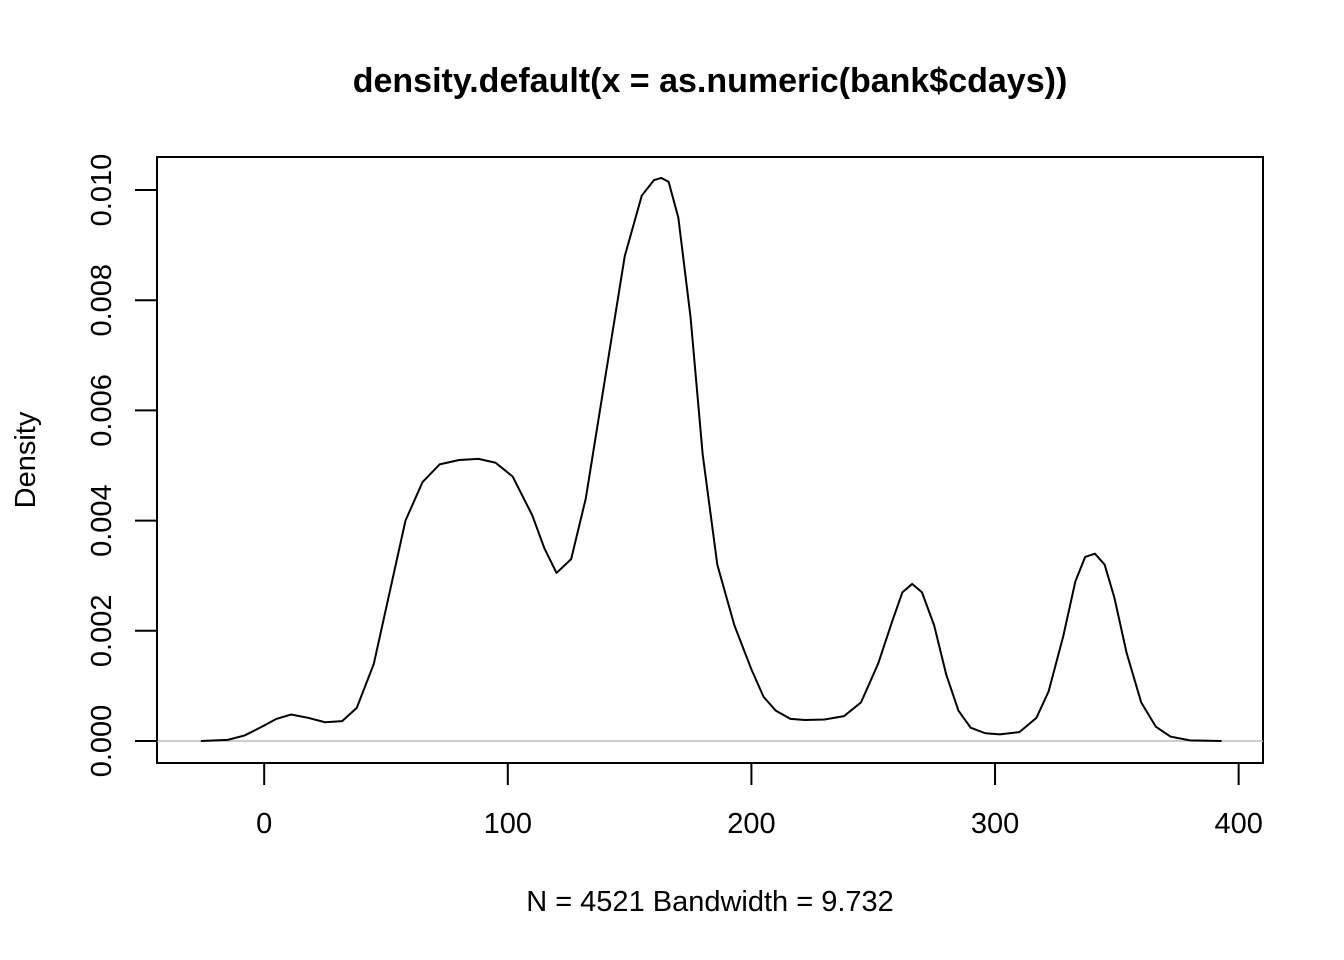 The width and height of the screenshot is (1344, 960). What do you see at coordinates (102, 741) in the screenshot?
I see `y-tick-label: 0.000` at bounding box center [102, 741].